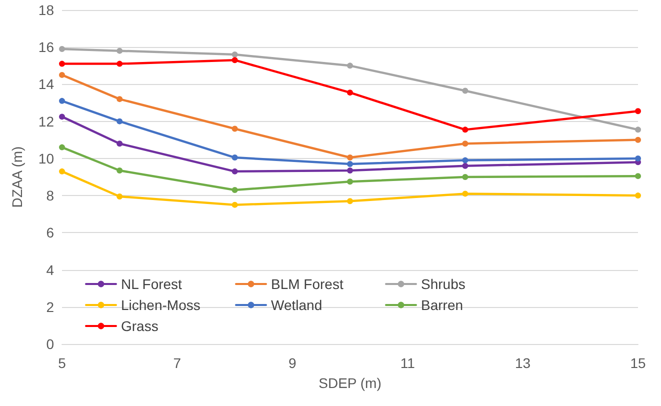 The width and height of the screenshot is (661, 406). What do you see at coordinates (50, 270) in the screenshot?
I see `y-tick-label: 4` at bounding box center [50, 270].